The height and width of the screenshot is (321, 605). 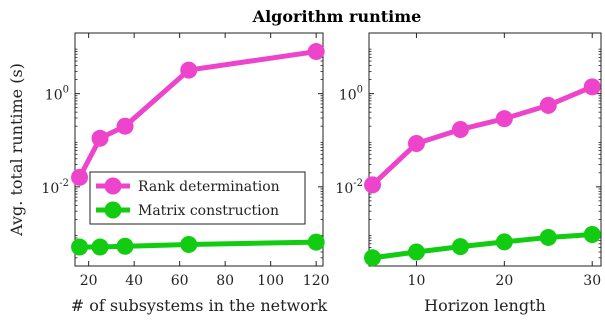 What do you see at coordinates (225, 281) in the screenshot?
I see `x-tick-label: 80` at bounding box center [225, 281].